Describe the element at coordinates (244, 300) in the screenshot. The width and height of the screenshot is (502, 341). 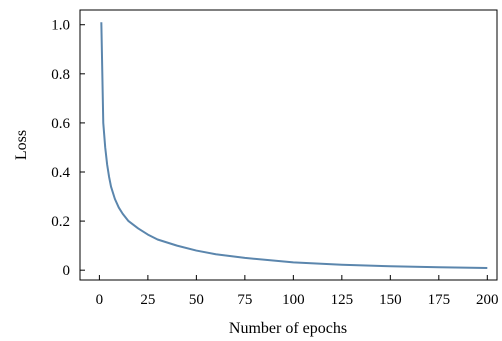
I see `x-tick-label: 75` at that location.